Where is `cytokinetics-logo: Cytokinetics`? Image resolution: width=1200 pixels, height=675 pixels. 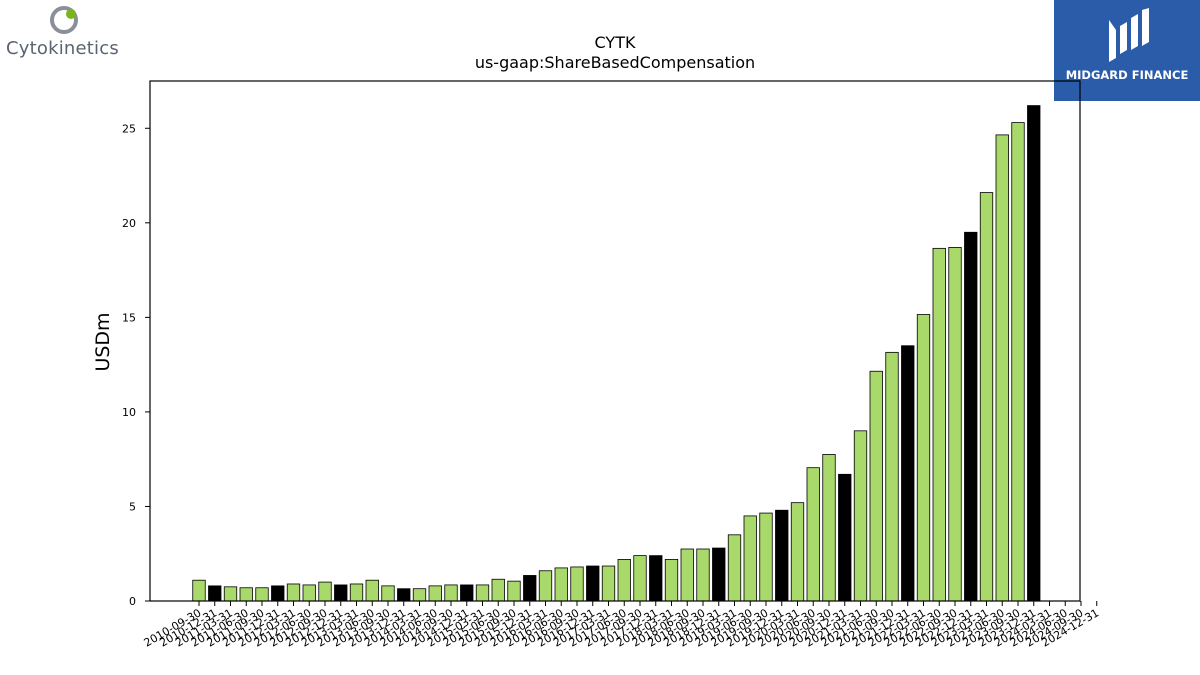
cytokinetics-logo: Cytokinetics is located at coordinates (66, 32).